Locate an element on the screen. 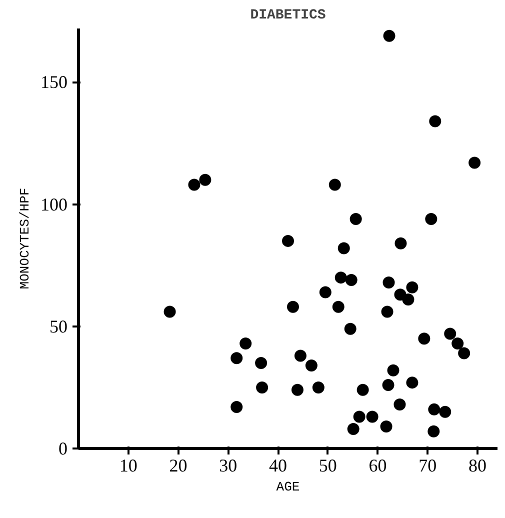  y-tick-label: 50 is located at coordinates (59, 326).